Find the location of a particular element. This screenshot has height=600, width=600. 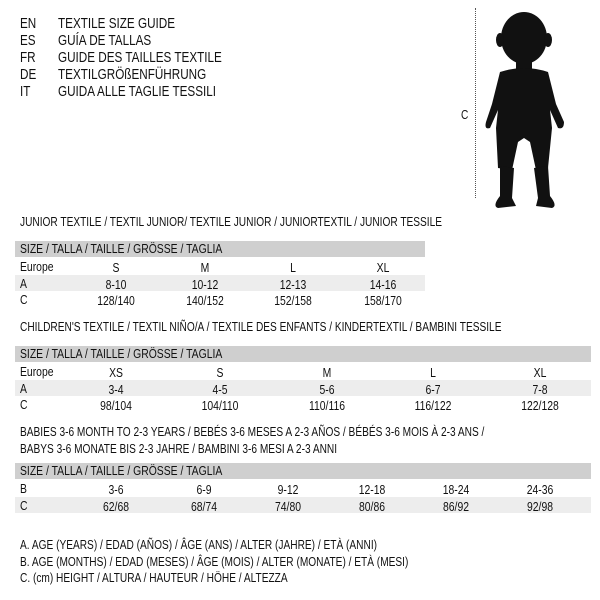

table-cell: 5-6 is located at coordinates (327, 389).